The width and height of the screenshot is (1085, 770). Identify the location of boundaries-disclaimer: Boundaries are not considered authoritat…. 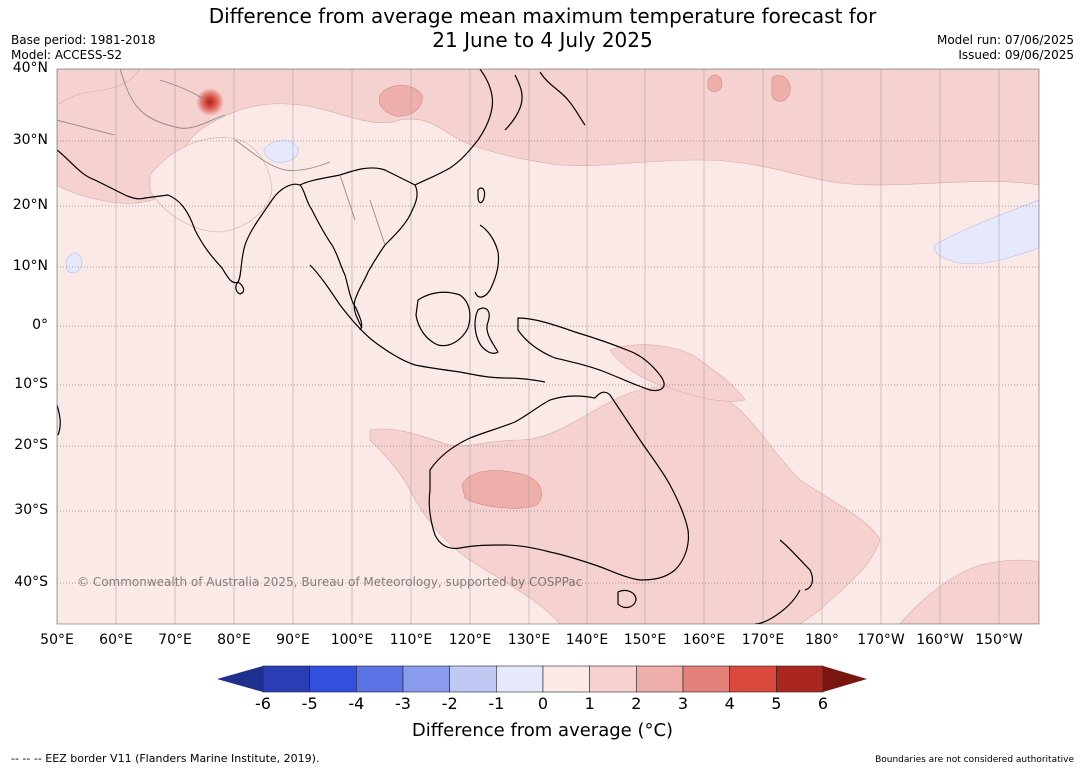
(974, 760).